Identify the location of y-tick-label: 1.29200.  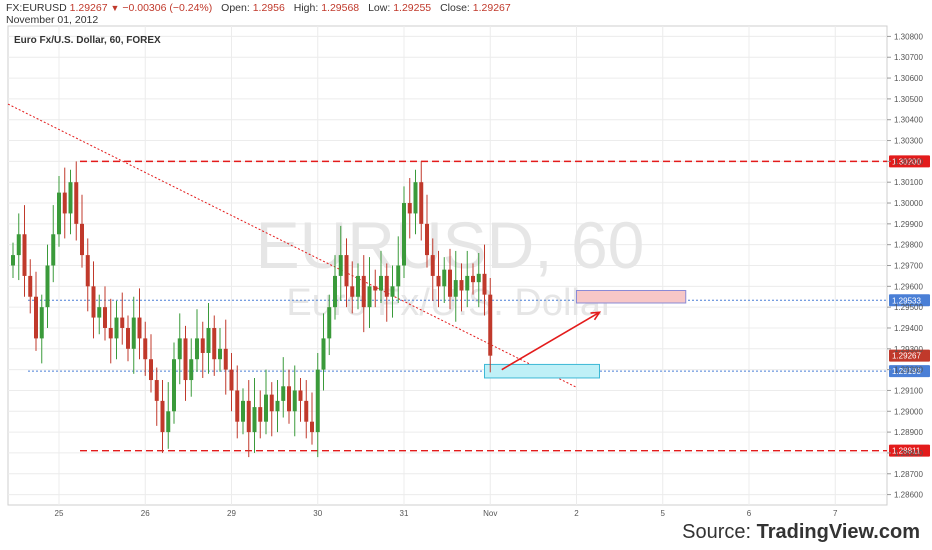
(908, 370).